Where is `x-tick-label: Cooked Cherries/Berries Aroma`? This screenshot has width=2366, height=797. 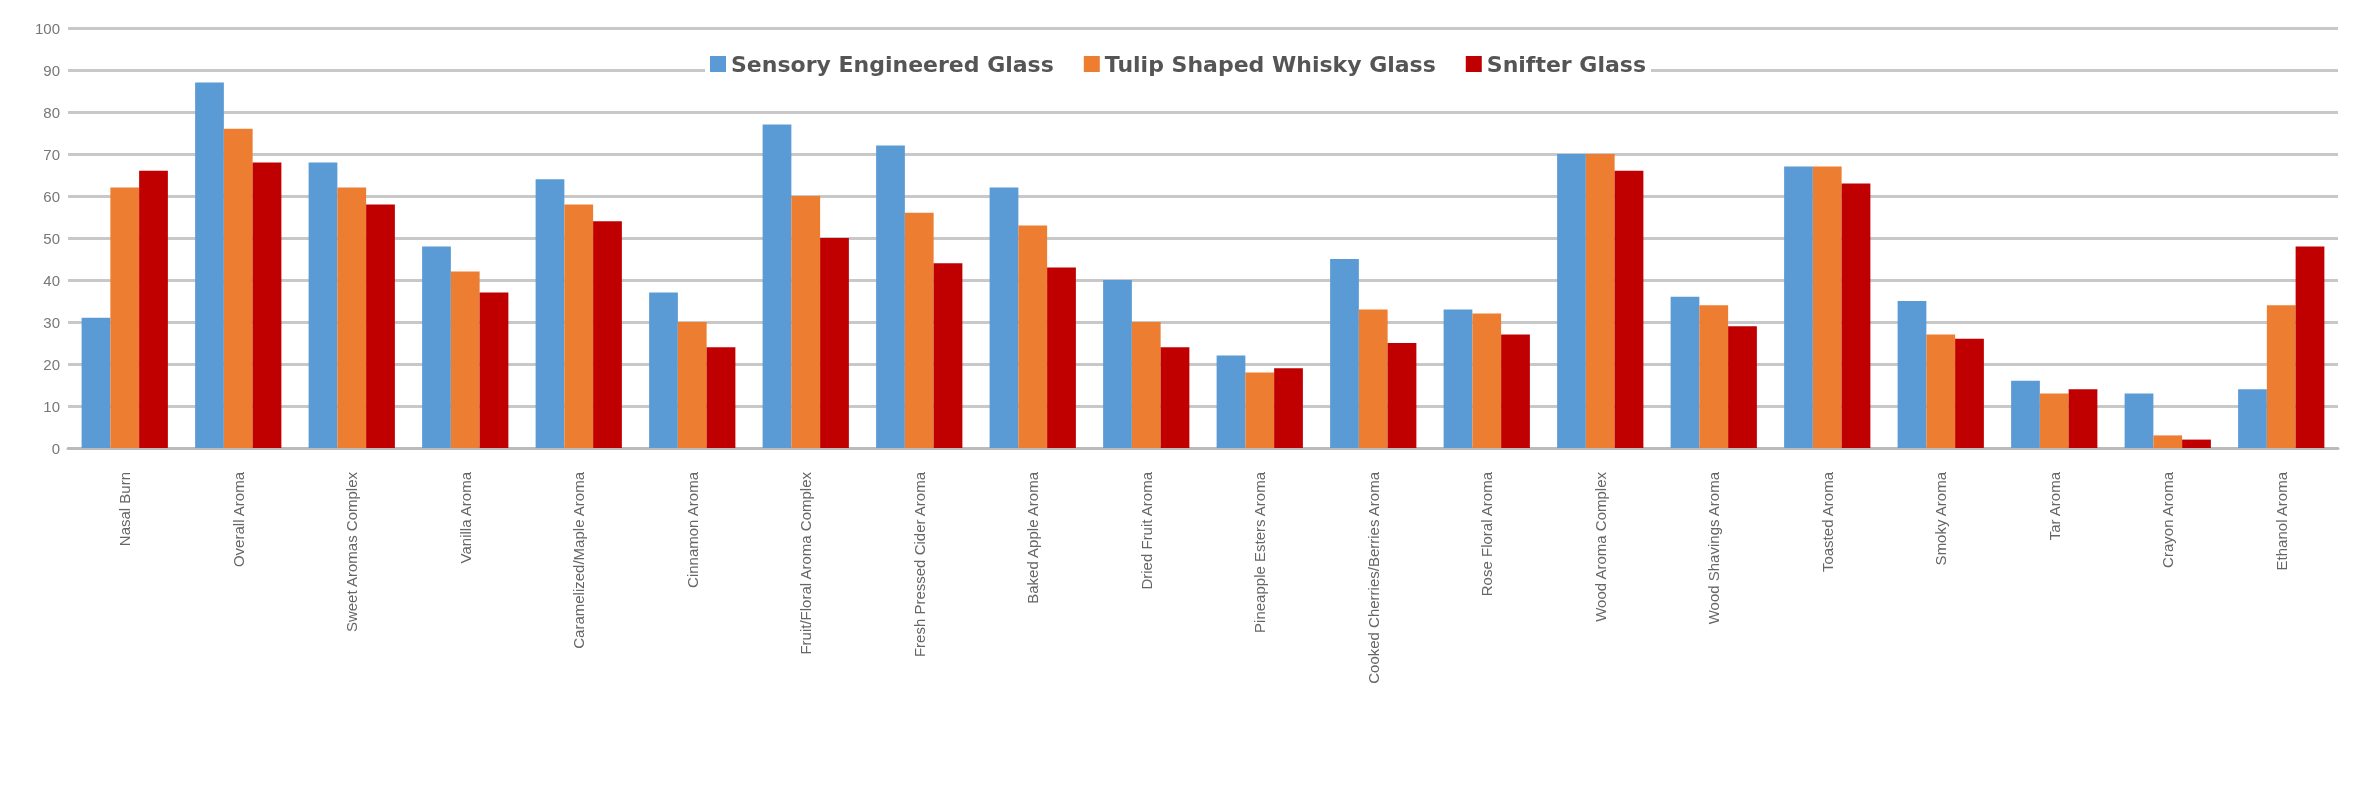 x-tick-label: Cooked Cherries/Berries Aroma is located at coordinates (1373, 577).